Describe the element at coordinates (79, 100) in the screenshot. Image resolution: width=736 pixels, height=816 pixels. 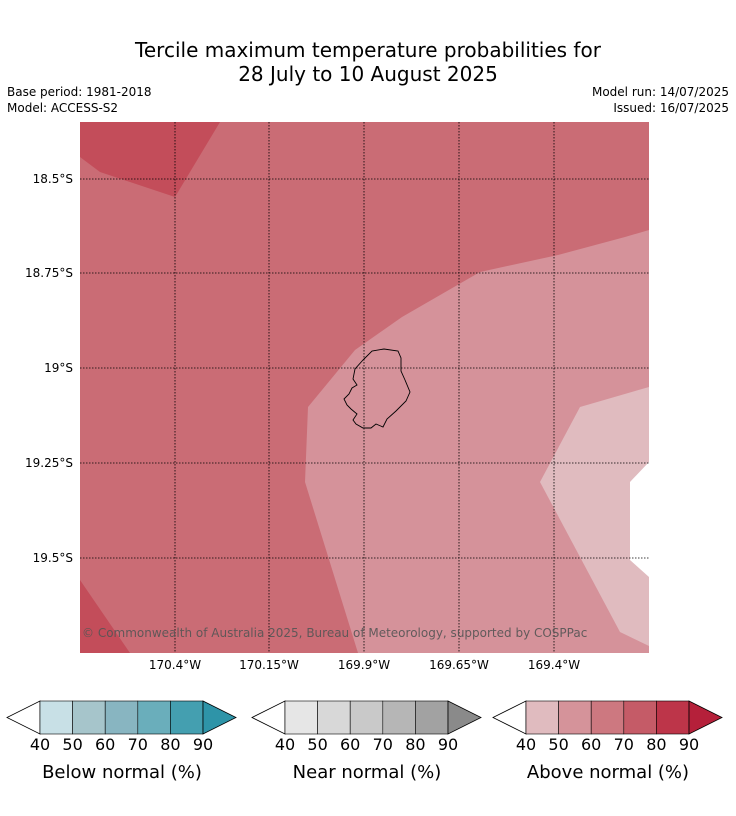
I see `meta-left: Base period: 1981-2018 Model: ACCESS-S2` at that location.